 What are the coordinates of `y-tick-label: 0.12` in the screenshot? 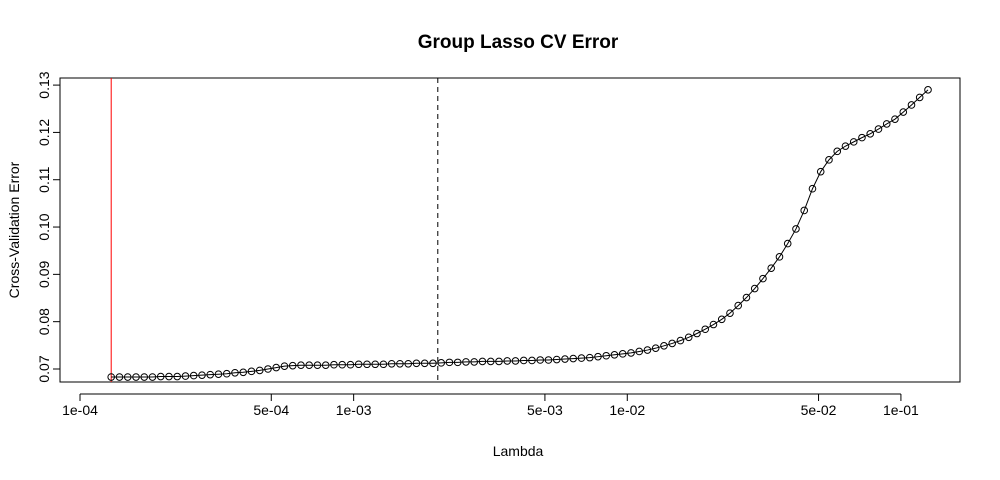 It's located at (44, 132).